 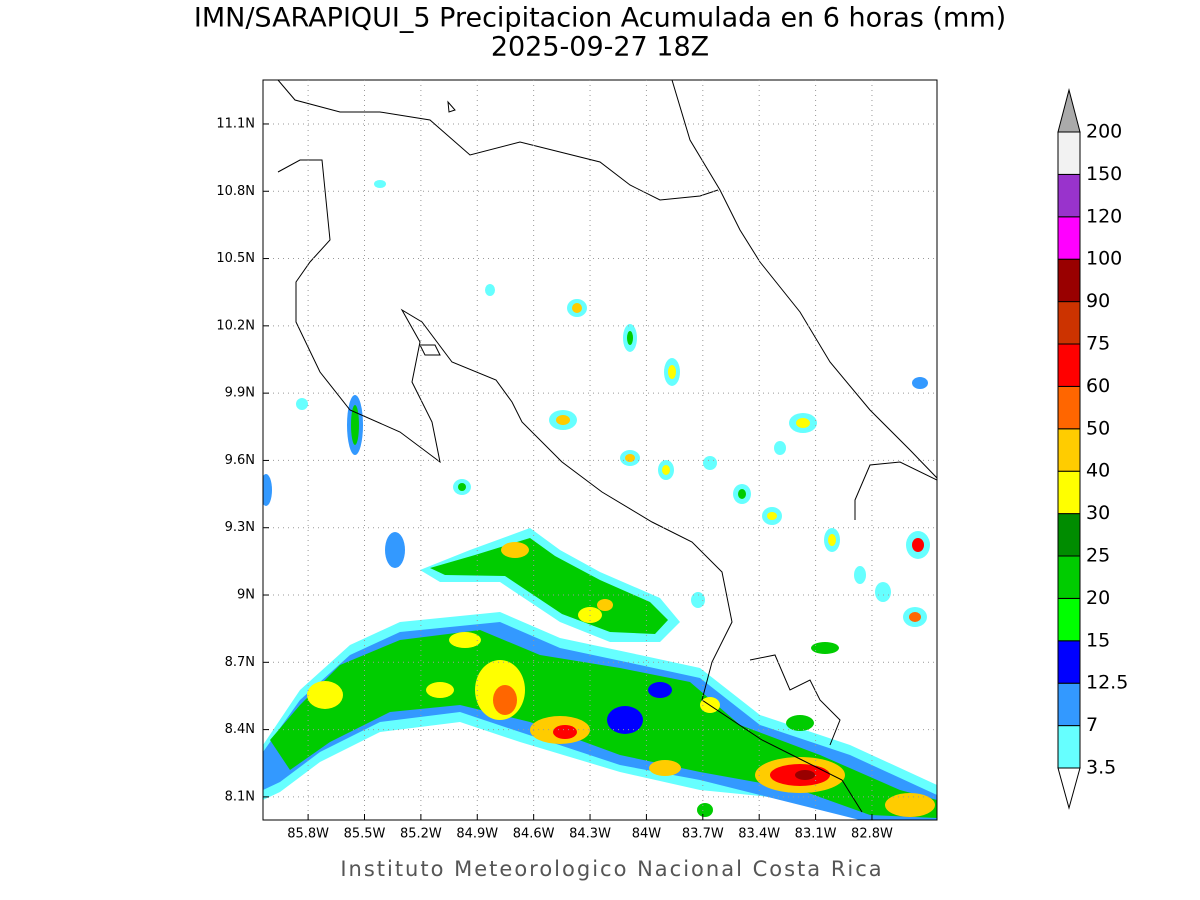 I want to click on colorbar-over, so click(x=1069, y=110).